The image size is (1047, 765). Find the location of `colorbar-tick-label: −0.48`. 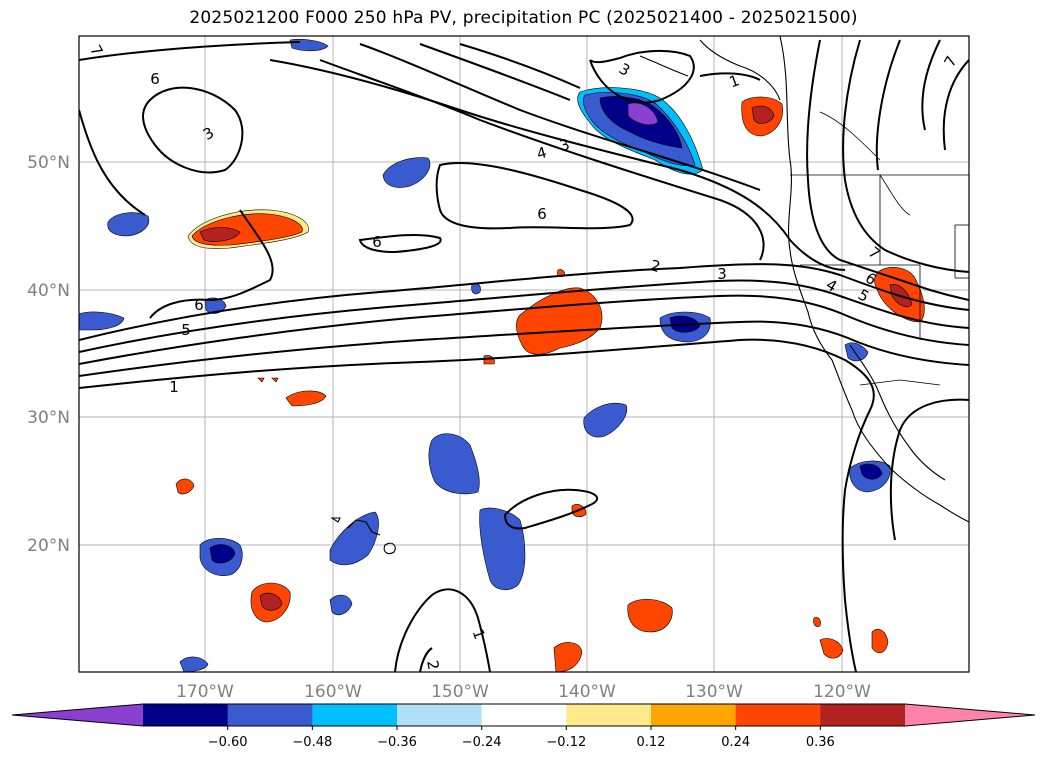

colorbar-tick-label: −0.48 is located at coordinates (312, 742).